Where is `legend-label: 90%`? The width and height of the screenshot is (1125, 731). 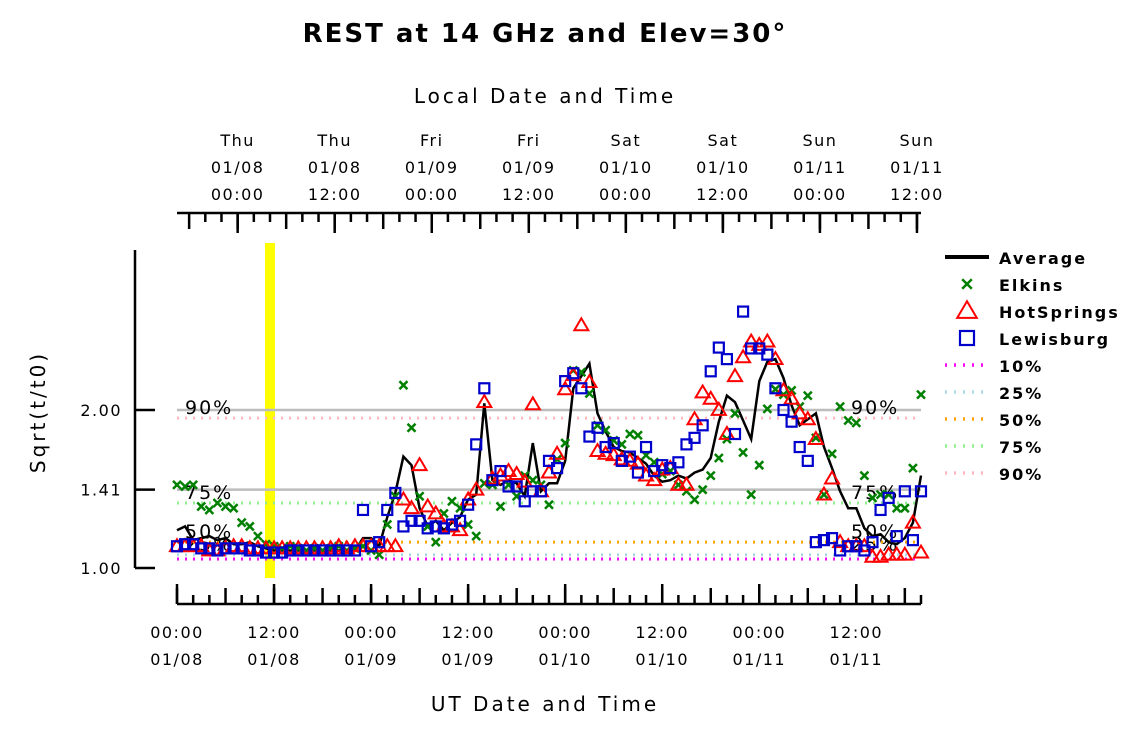 legend-label: 90% is located at coordinates (1021, 474).